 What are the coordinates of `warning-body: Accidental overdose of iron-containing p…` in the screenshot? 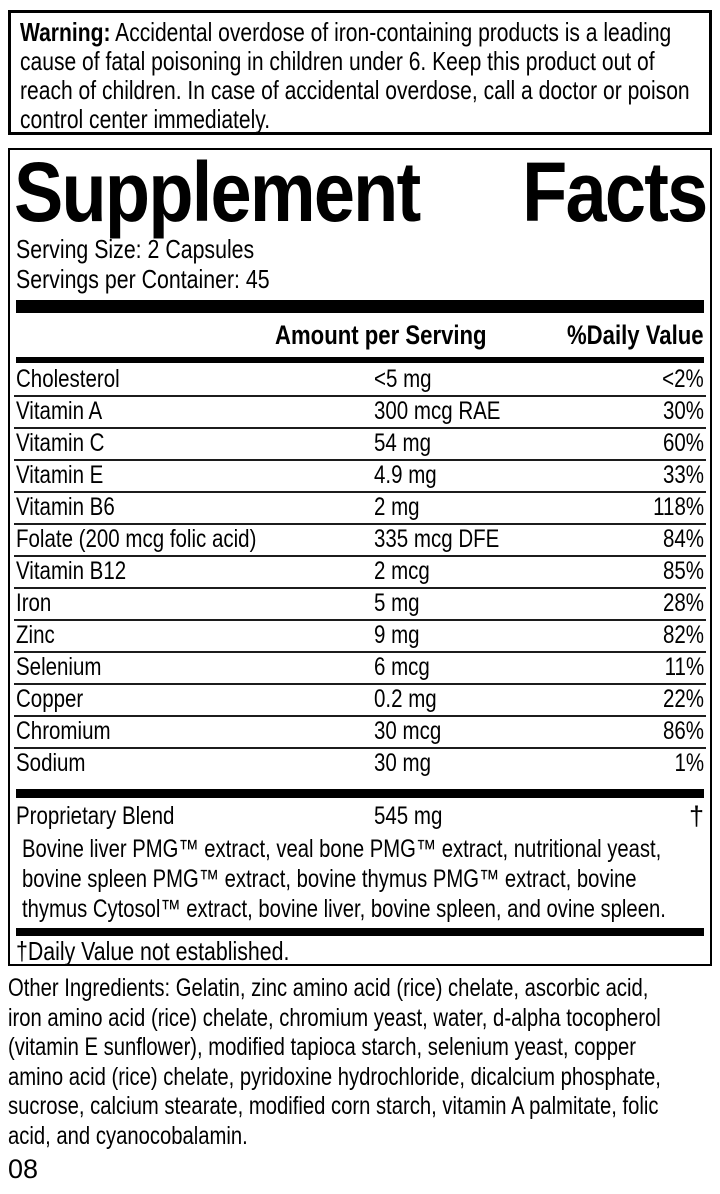 It's located at (355, 75).